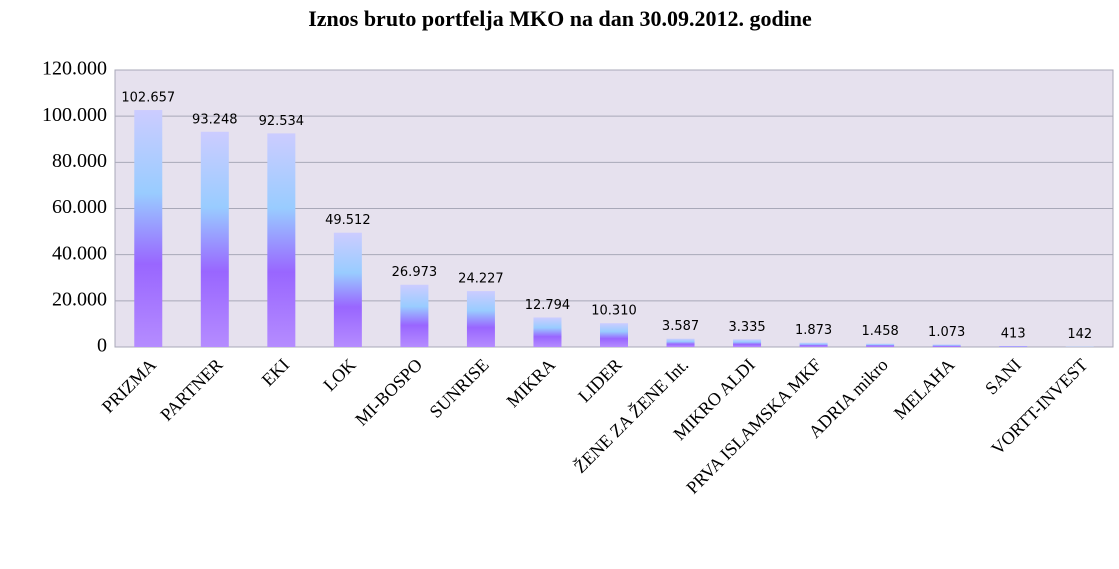 The height and width of the screenshot is (569, 1119). I want to click on value-label: 3.587, so click(680, 326).